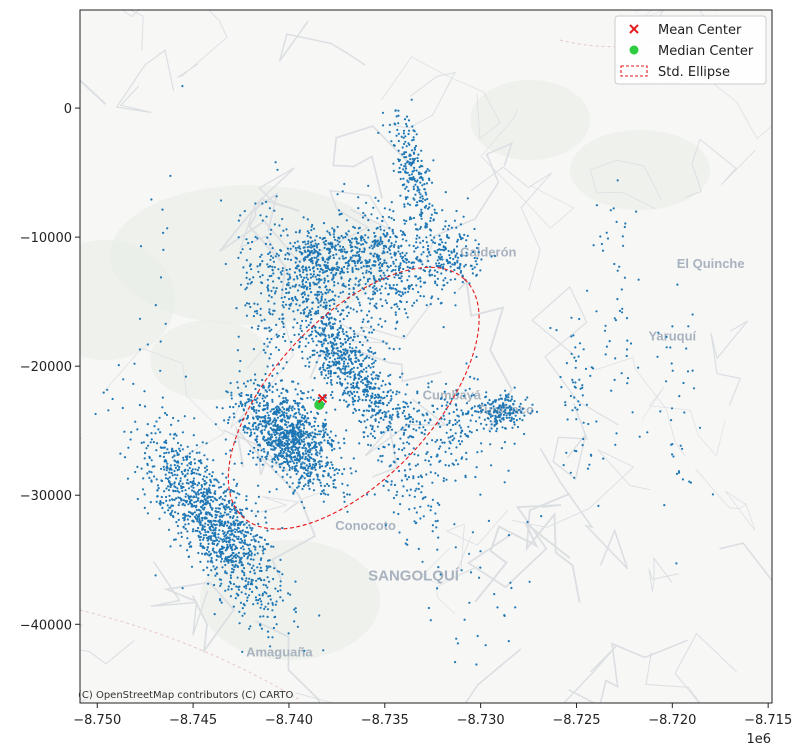 Image resolution: width=802 pixels, height=754 pixels. Describe the element at coordinates (107, 644) in the screenshot. I see `road` at that location.